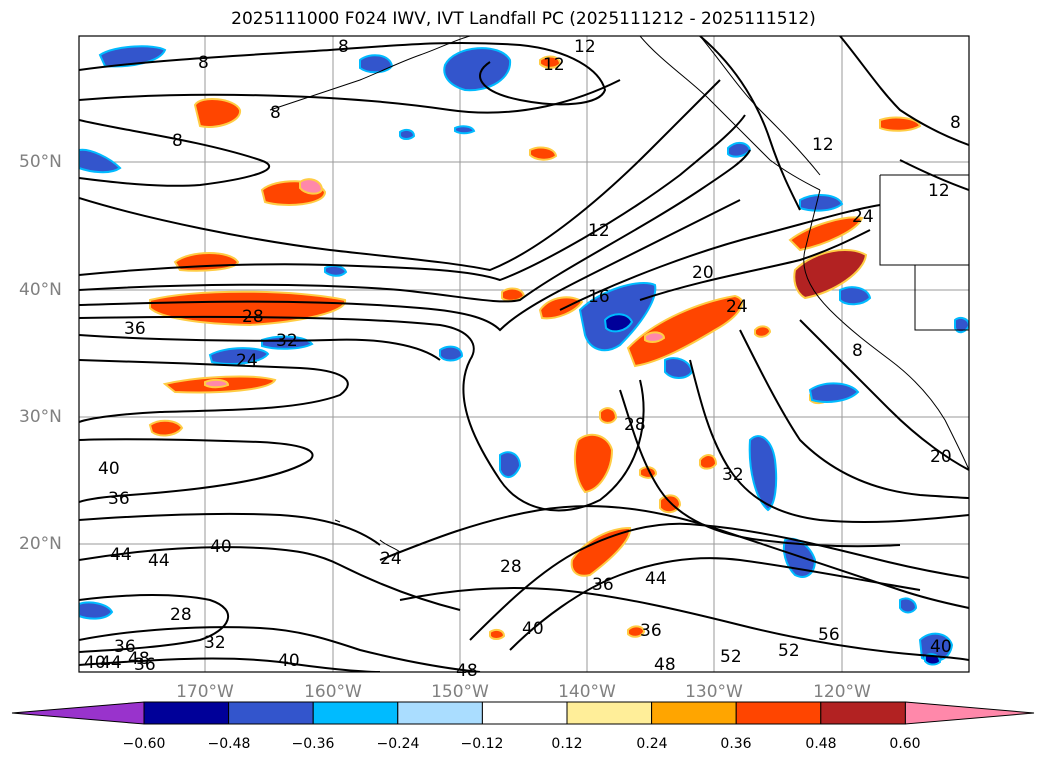 The width and height of the screenshot is (1047, 765). What do you see at coordinates (599, 297) in the screenshot?
I see `contour-label: 16` at bounding box center [599, 297].